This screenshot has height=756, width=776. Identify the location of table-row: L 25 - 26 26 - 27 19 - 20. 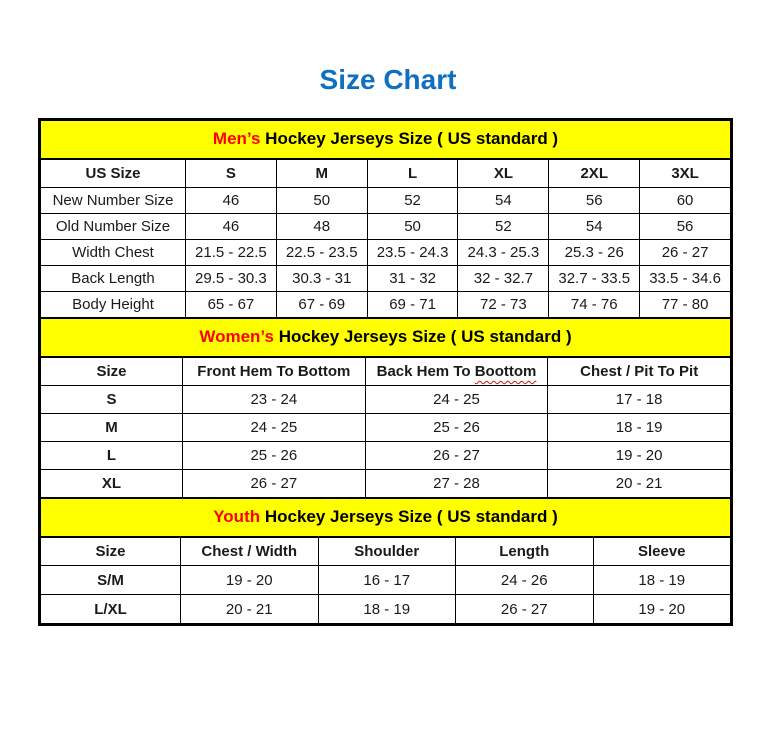
(385, 455).